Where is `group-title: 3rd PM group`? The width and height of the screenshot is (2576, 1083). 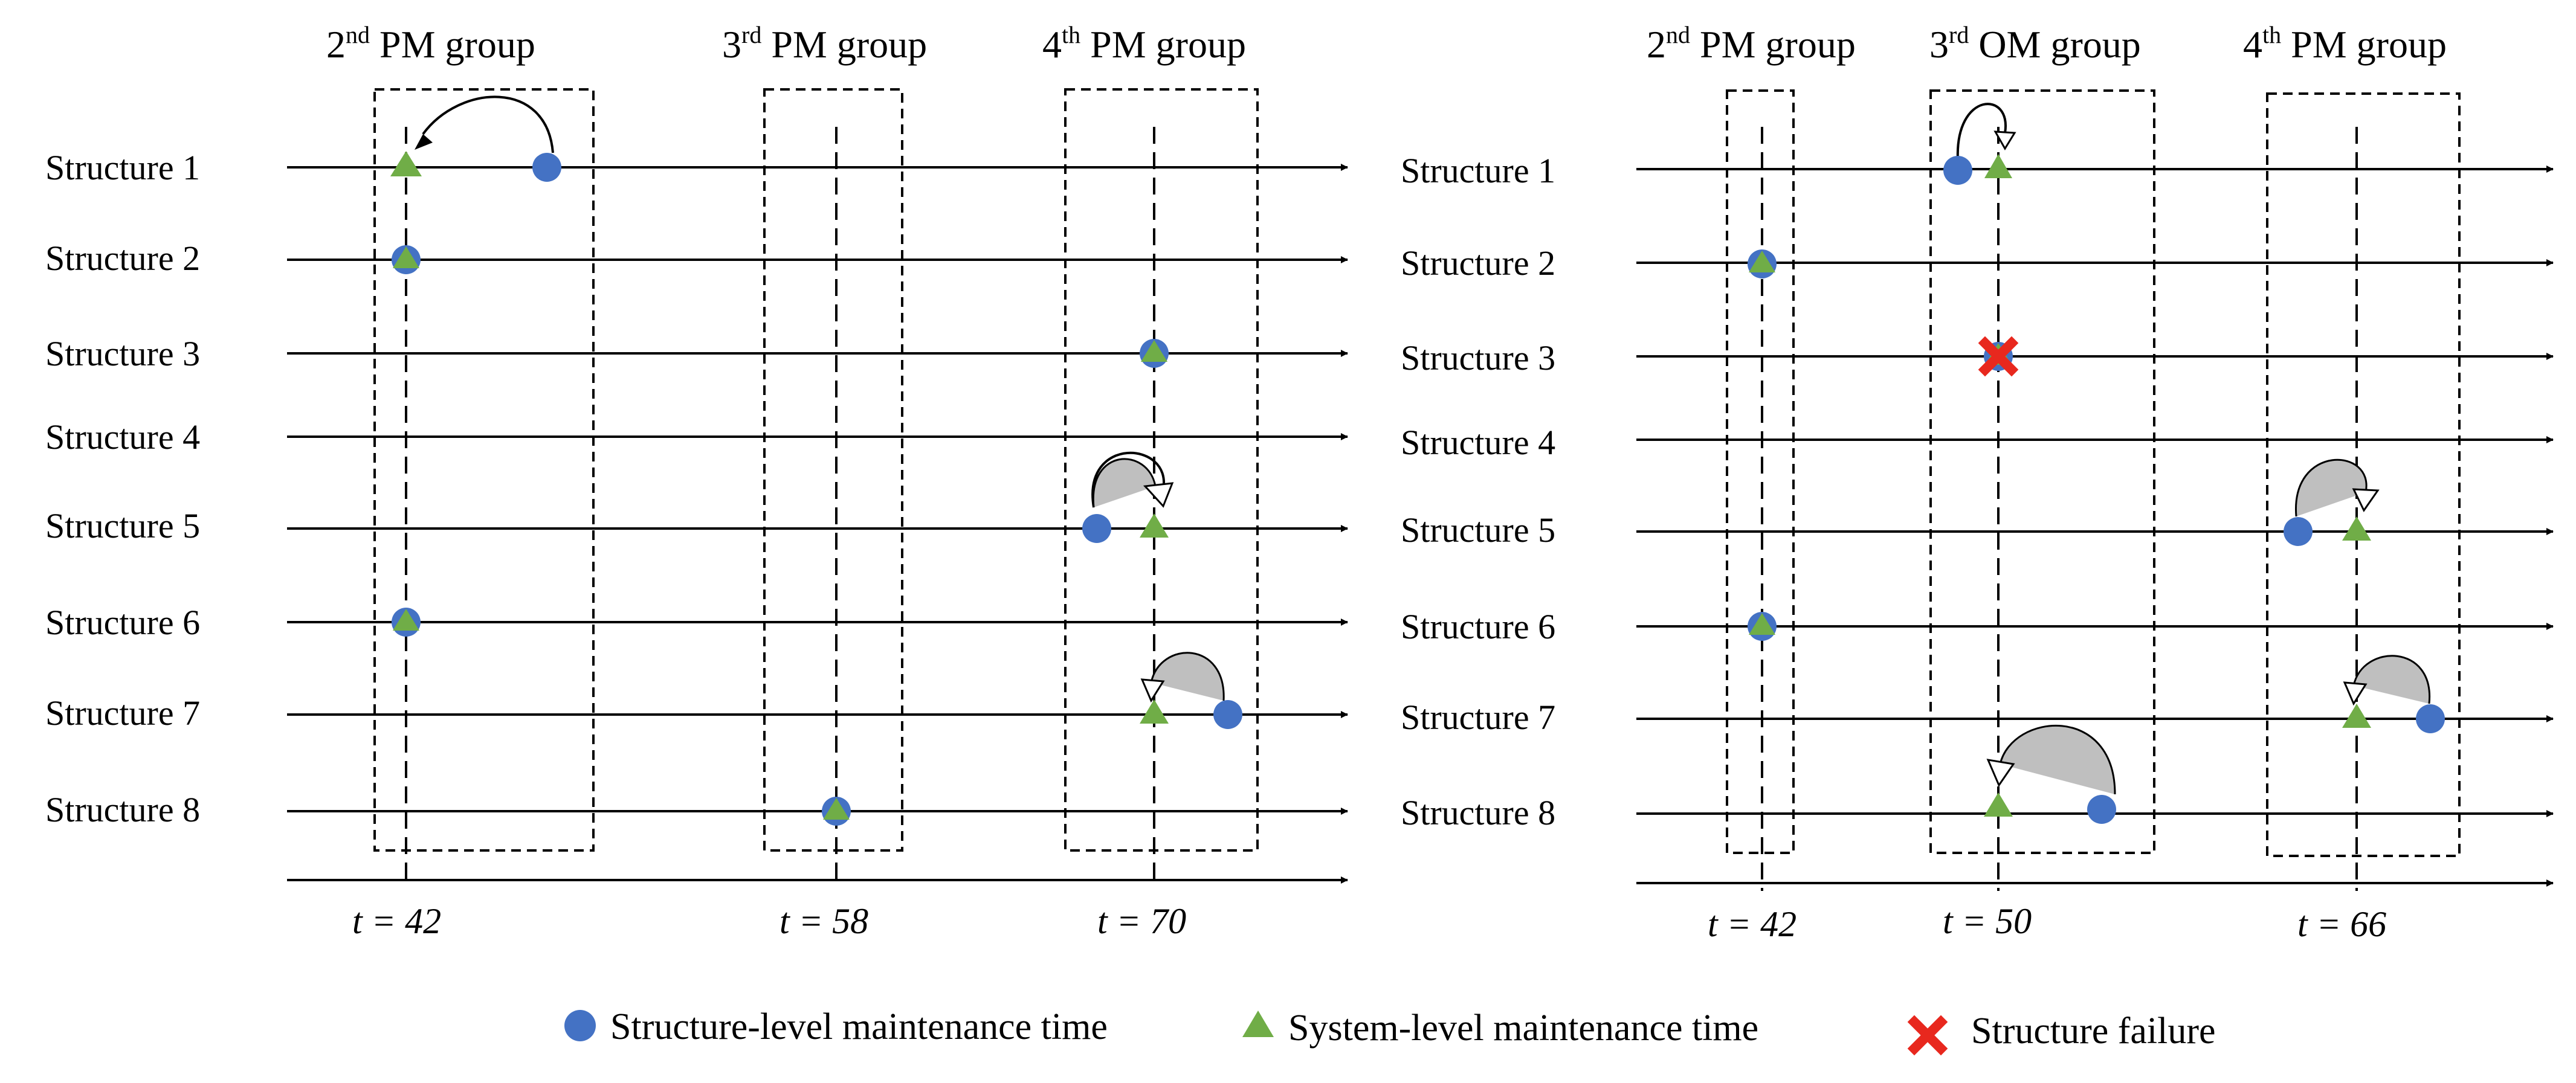 group-title: 3rd PM group is located at coordinates (825, 43).